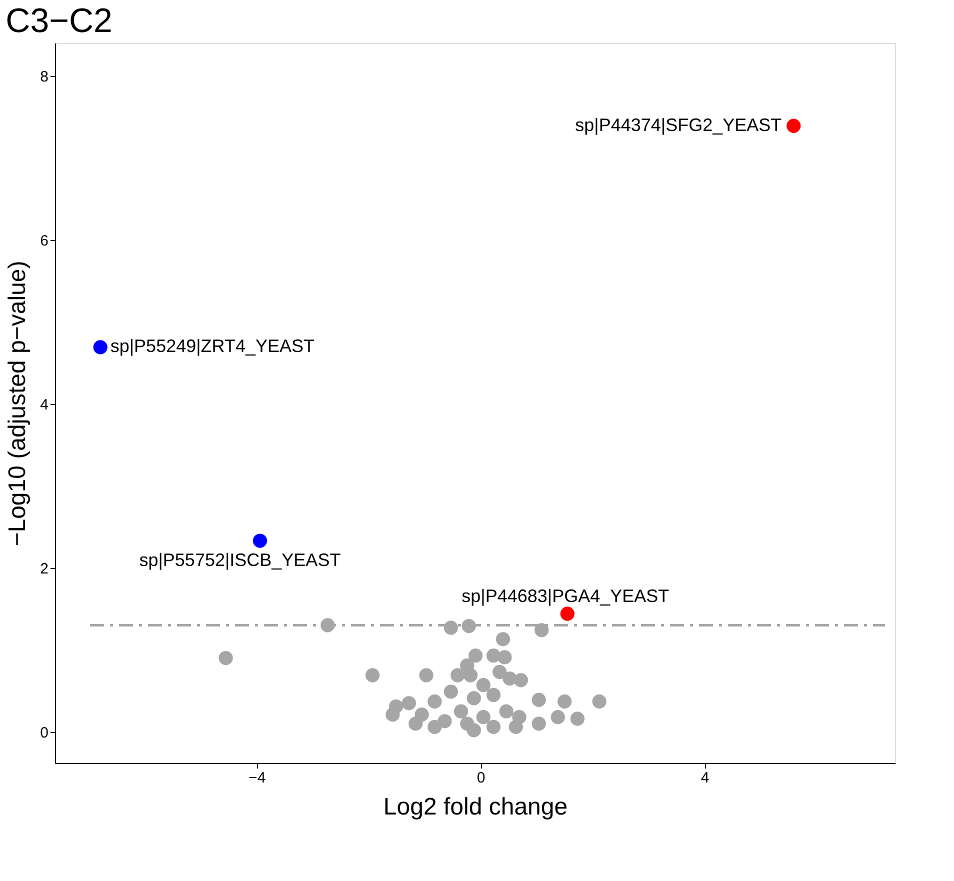 The width and height of the screenshot is (954, 881). I want to click on x-tick-label: −4, so click(257, 778).